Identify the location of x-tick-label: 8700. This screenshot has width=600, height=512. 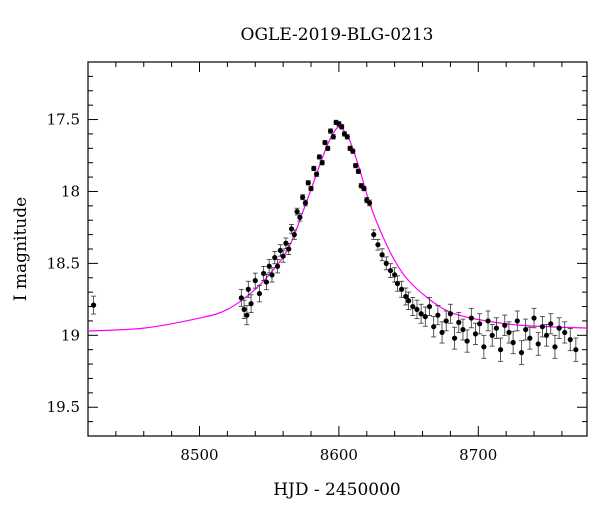
(478, 455).